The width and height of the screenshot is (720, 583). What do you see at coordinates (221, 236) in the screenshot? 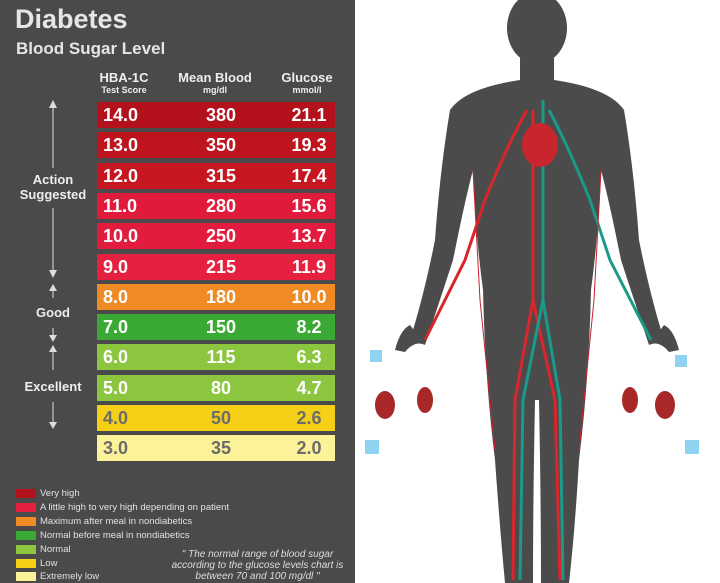
I see `table-cell: 250` at bounding box center [221, 236].